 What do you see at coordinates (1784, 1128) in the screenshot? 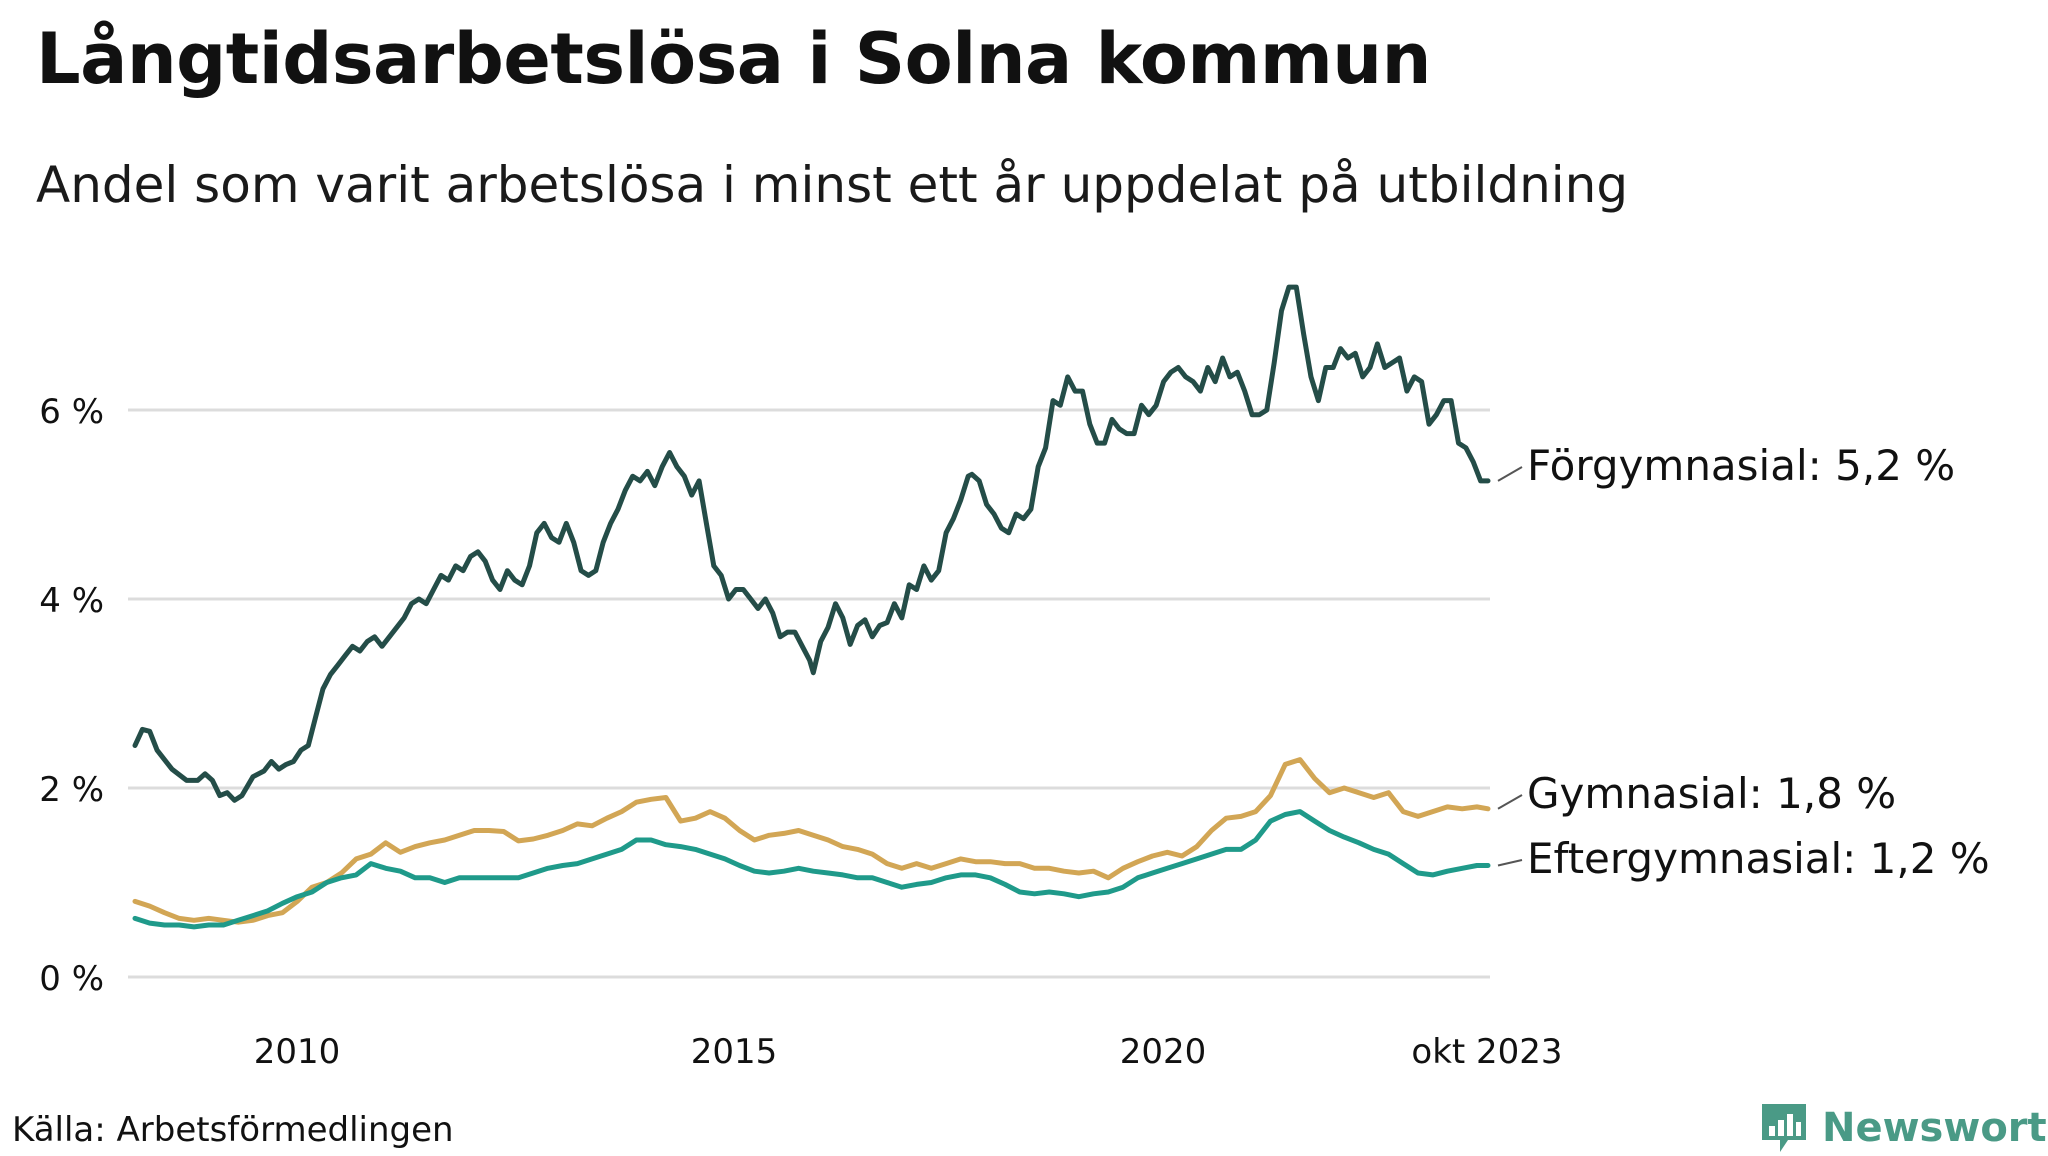
I see `newsworthy-logo-icon` at bounding box center [1784, 1128].